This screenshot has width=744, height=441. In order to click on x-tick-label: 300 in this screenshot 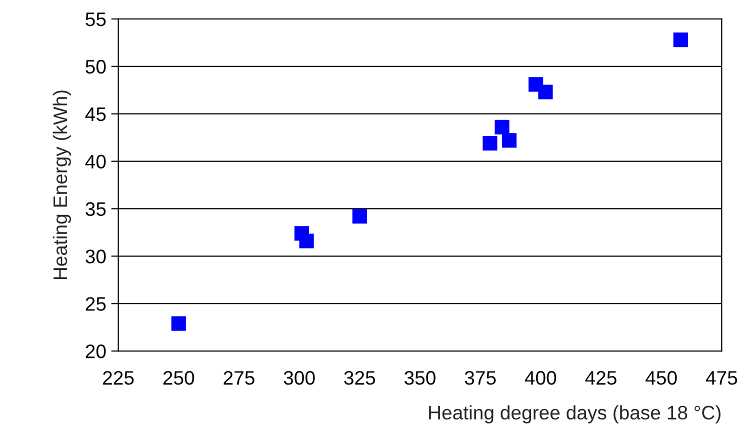, I will do `click(299, 377)`.